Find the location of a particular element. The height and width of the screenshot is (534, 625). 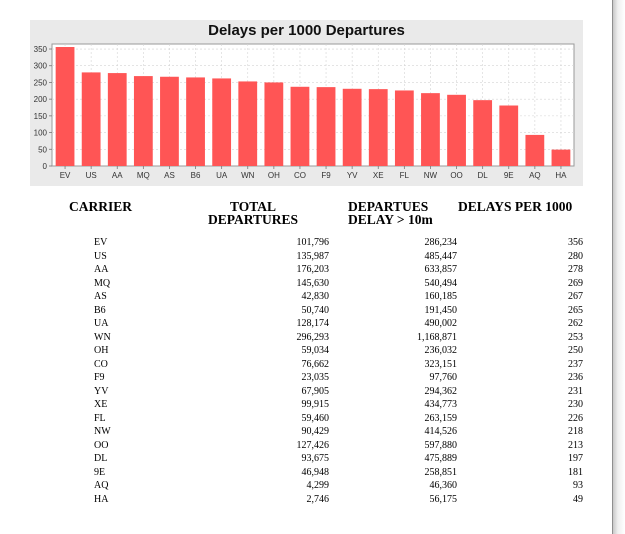

total-departures-cell: 101,796 is located at coordinates (313, 242).